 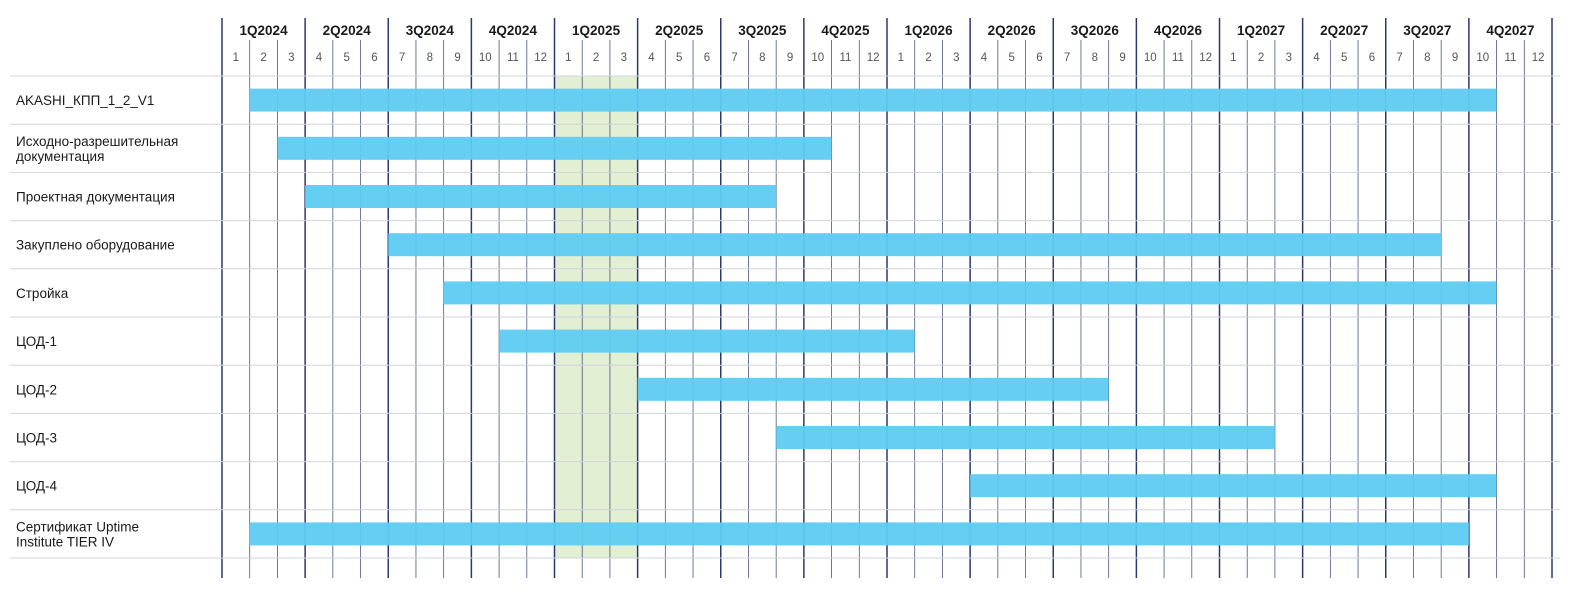 I want to click on task-label: Стройка, so click(x=42, y=293).